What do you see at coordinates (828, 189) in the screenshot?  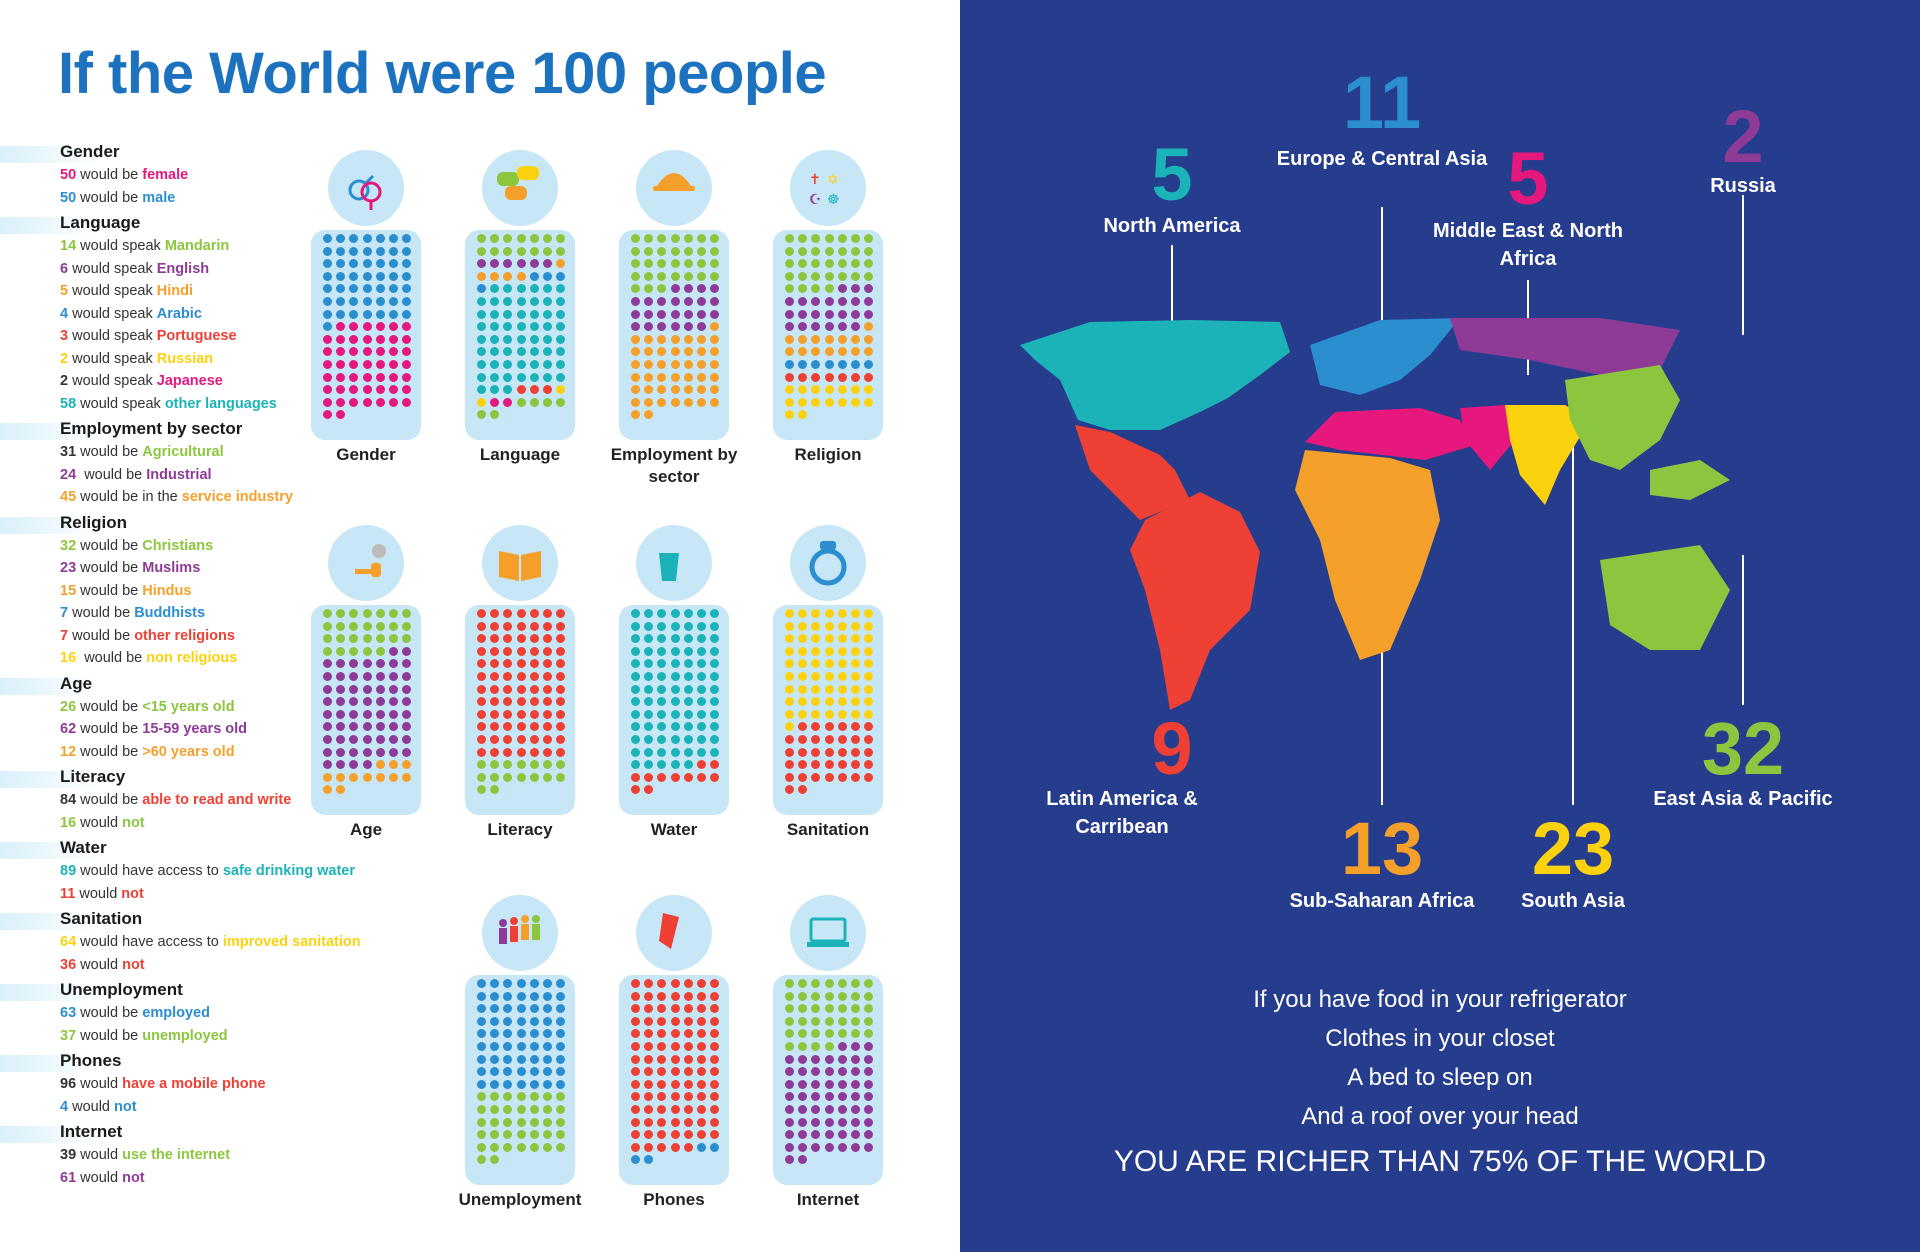 I see `religion-symbols-icon: ✝ ✡ ☪ ☸` at bounding box center [828, 189].